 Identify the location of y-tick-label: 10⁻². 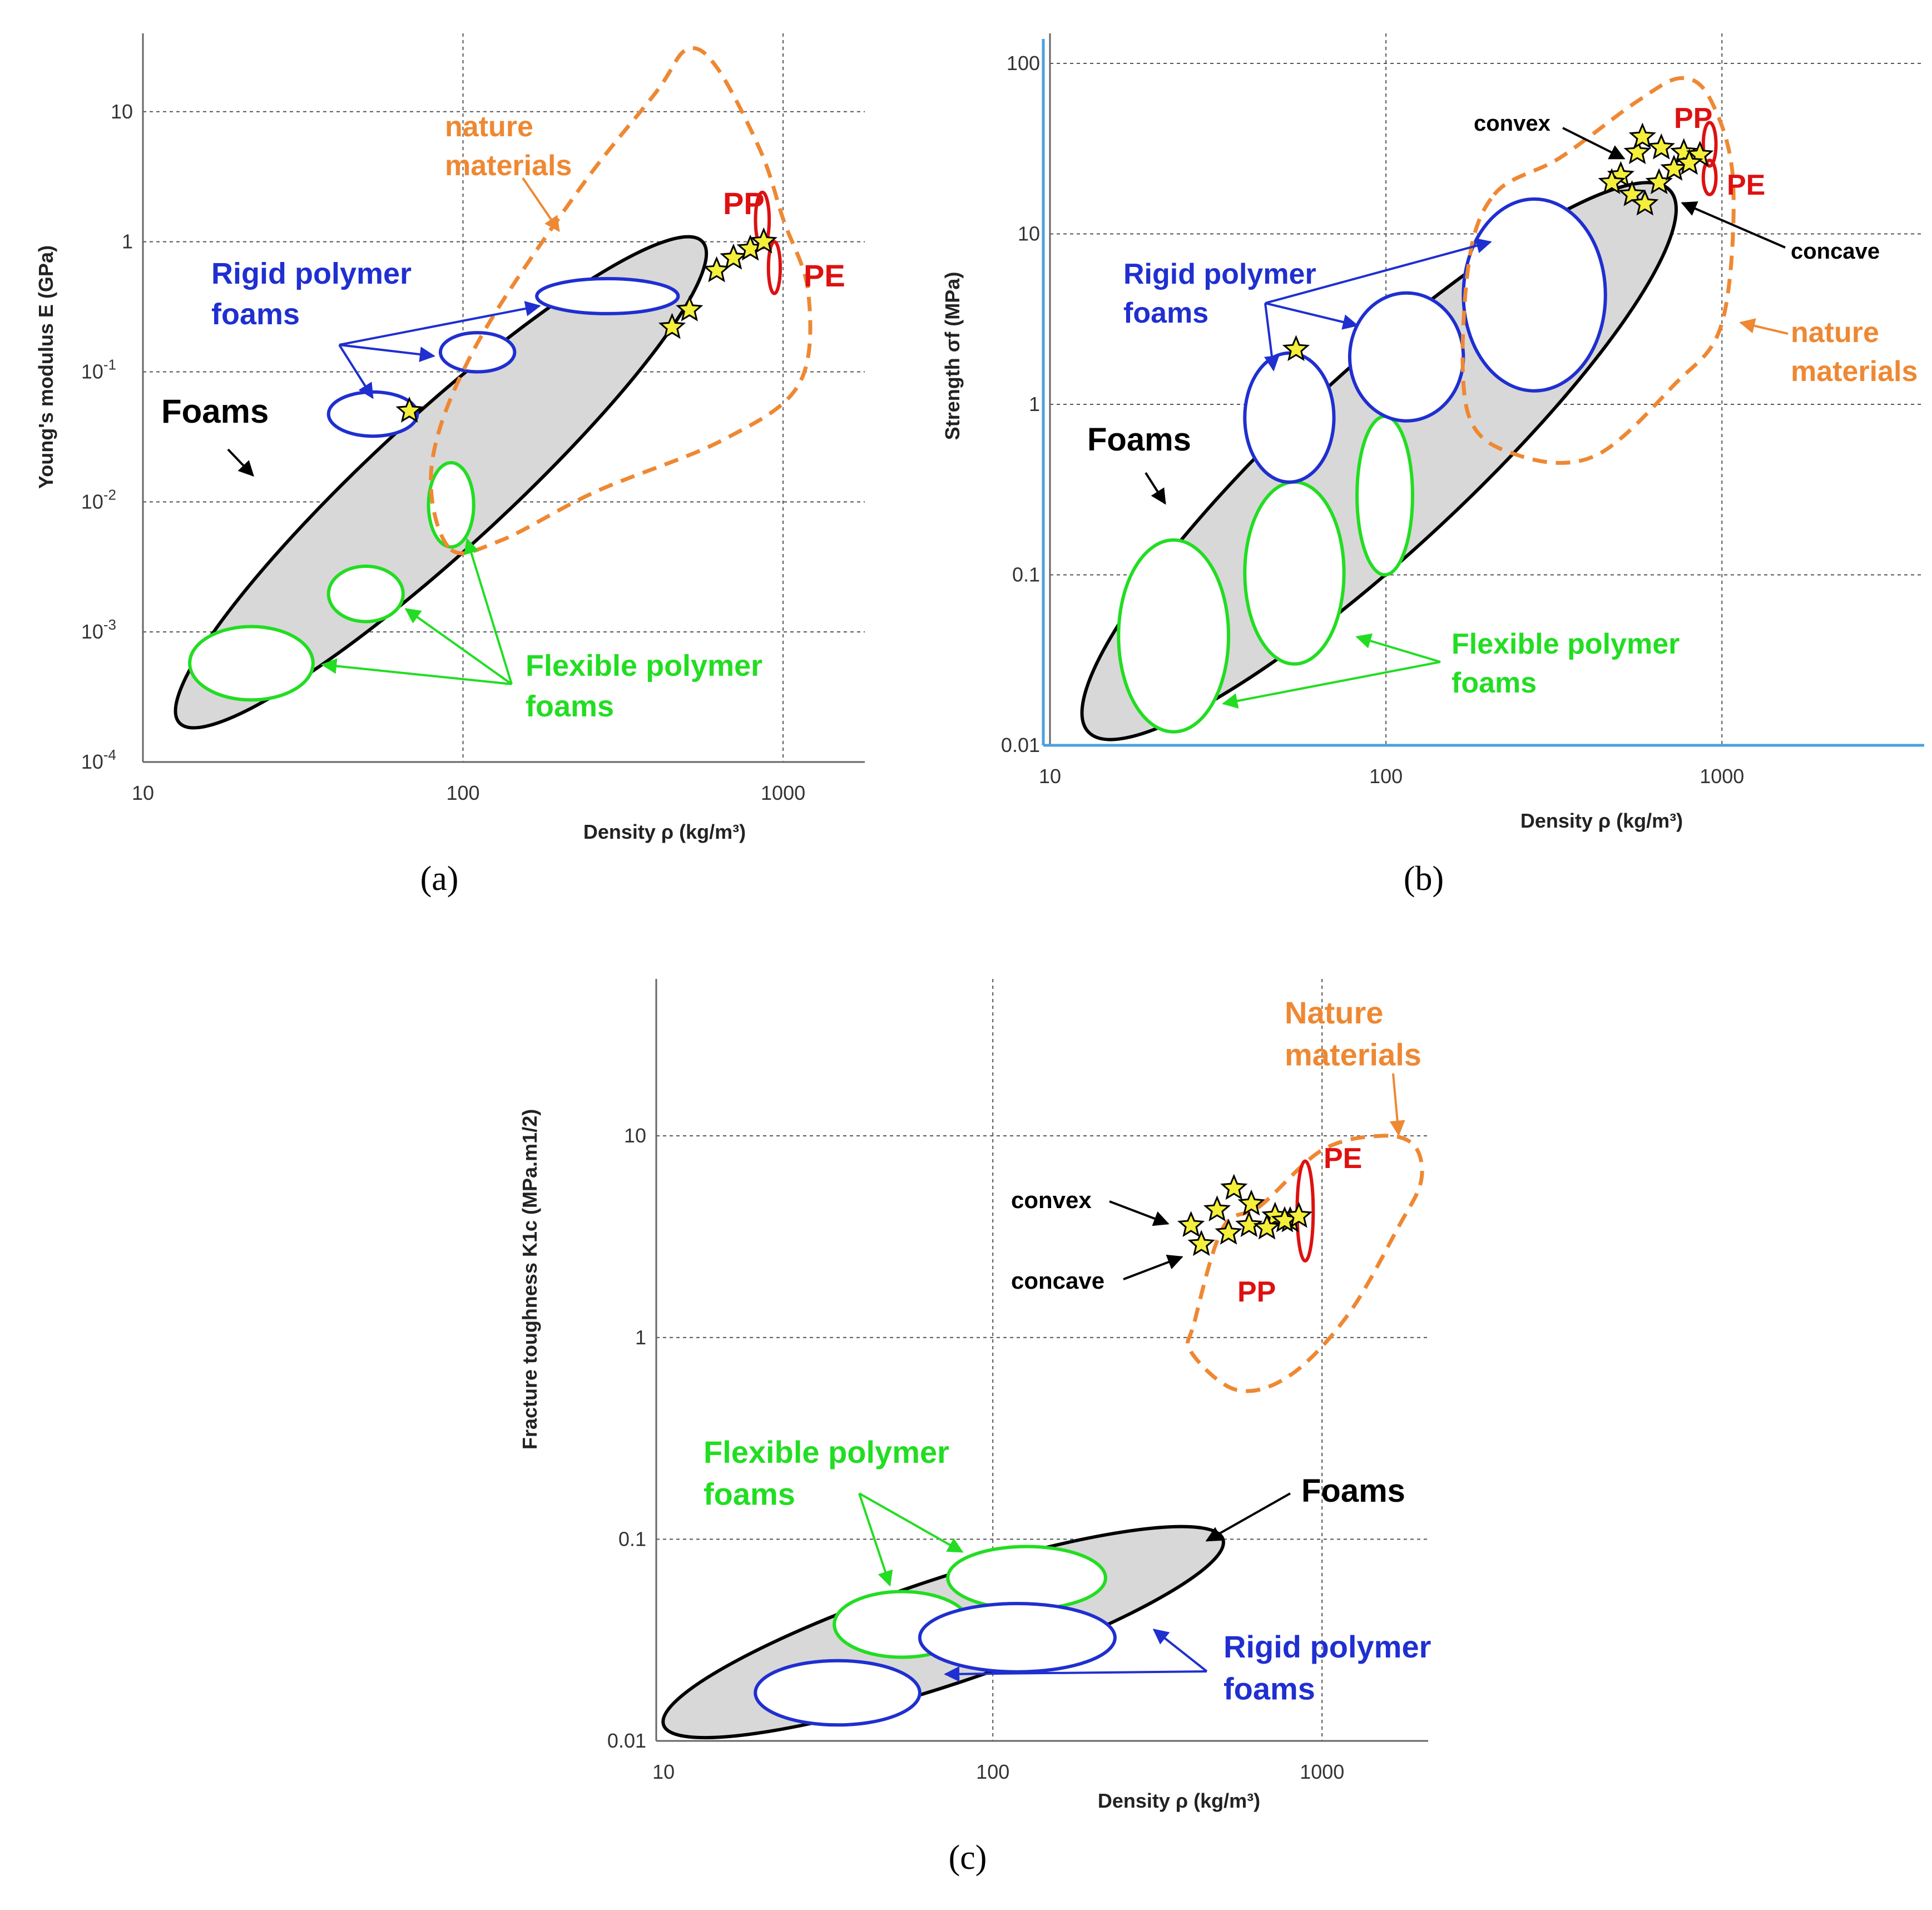
(99, 499).